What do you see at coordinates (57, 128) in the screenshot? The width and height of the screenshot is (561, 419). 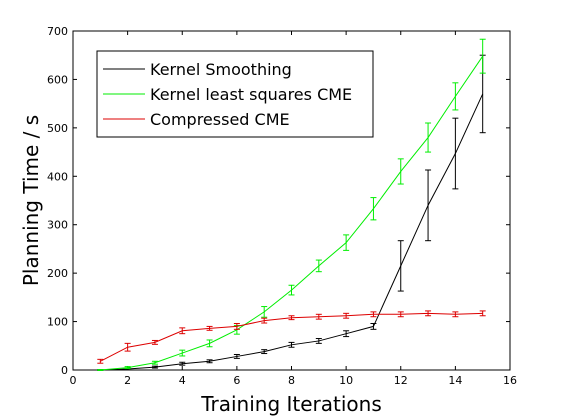 I see `y-tick-label: 500` at bounding box center [57, 128].